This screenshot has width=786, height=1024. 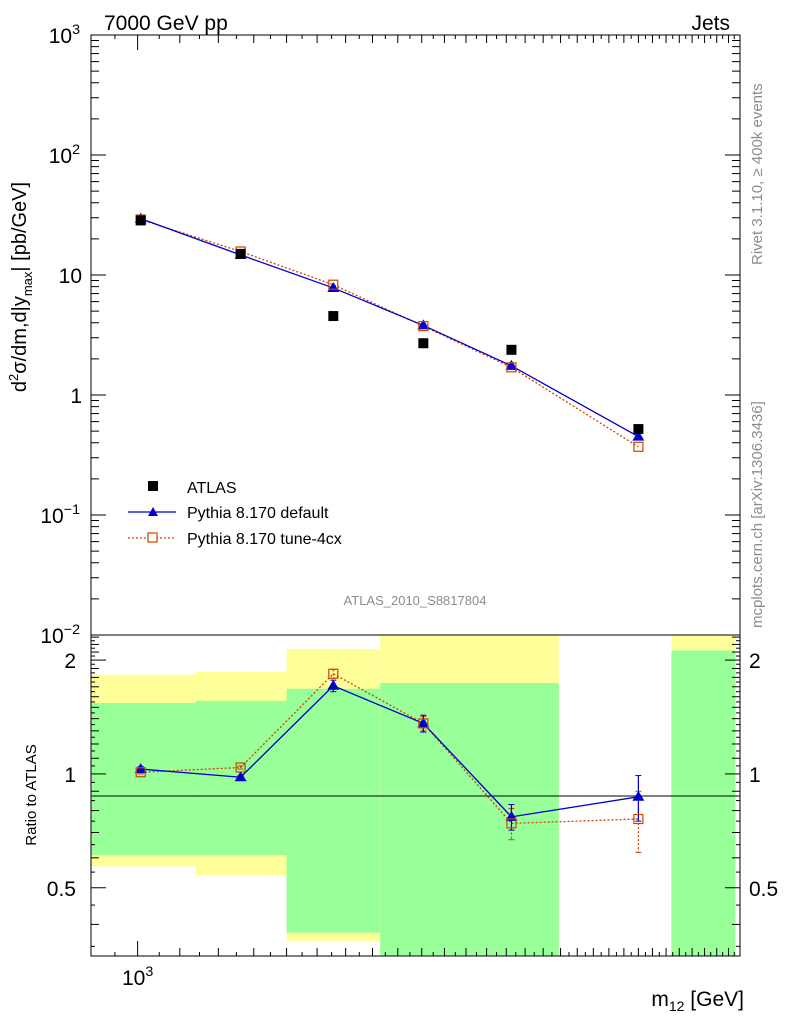 What do you see at coordinates (70, 661) in the screenshot?
I see `ratio-y-tick-label-left: 2` at bounding box center [70, 661].